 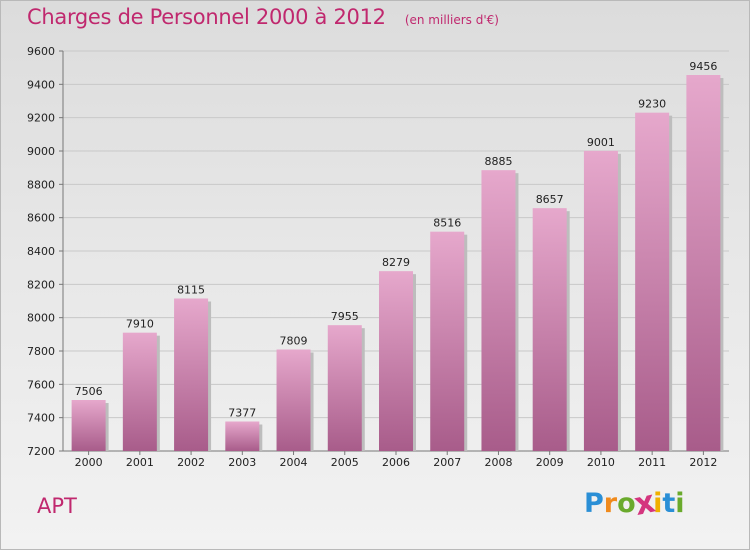 What do you see at coordinates (140, 462) in the screenshot?
I see `x-tick-label: 2001` at bounding box center [140, 462].